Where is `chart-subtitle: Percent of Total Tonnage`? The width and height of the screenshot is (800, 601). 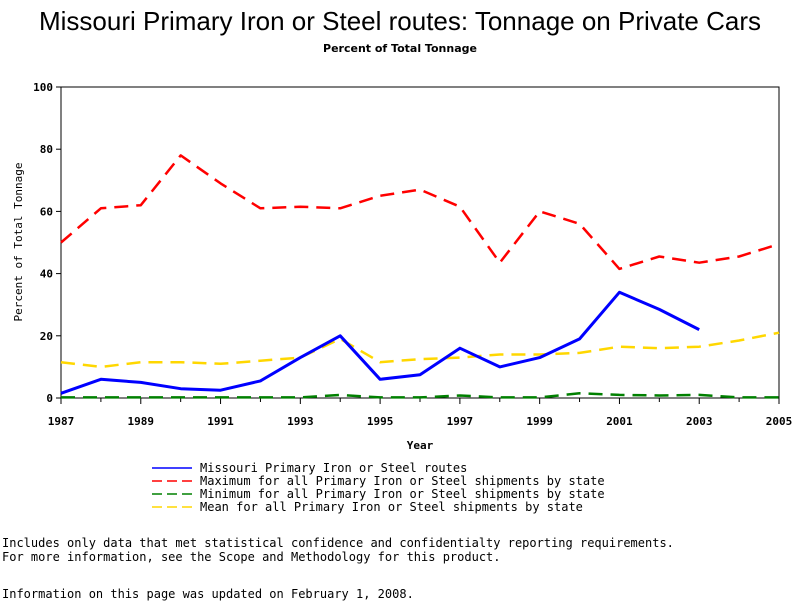
chart-subtitle: Percent of Total Tonnage is located at coordinates (400, 48).